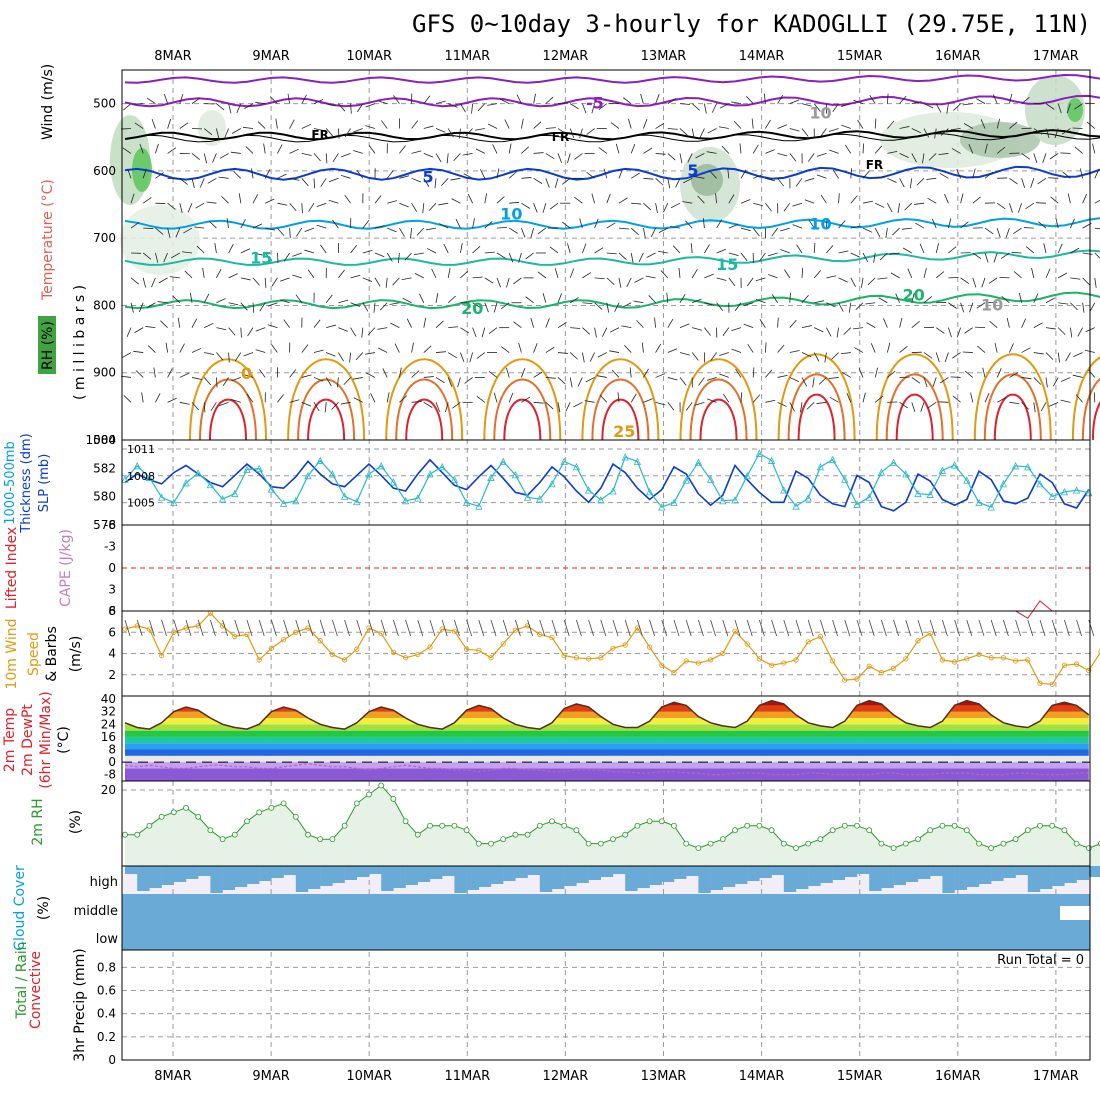 This screenshot has width=1100, height=1100. Describe the element at coordinates (427, 177) in the screenshot. I see `contour-label: 5` at that location.